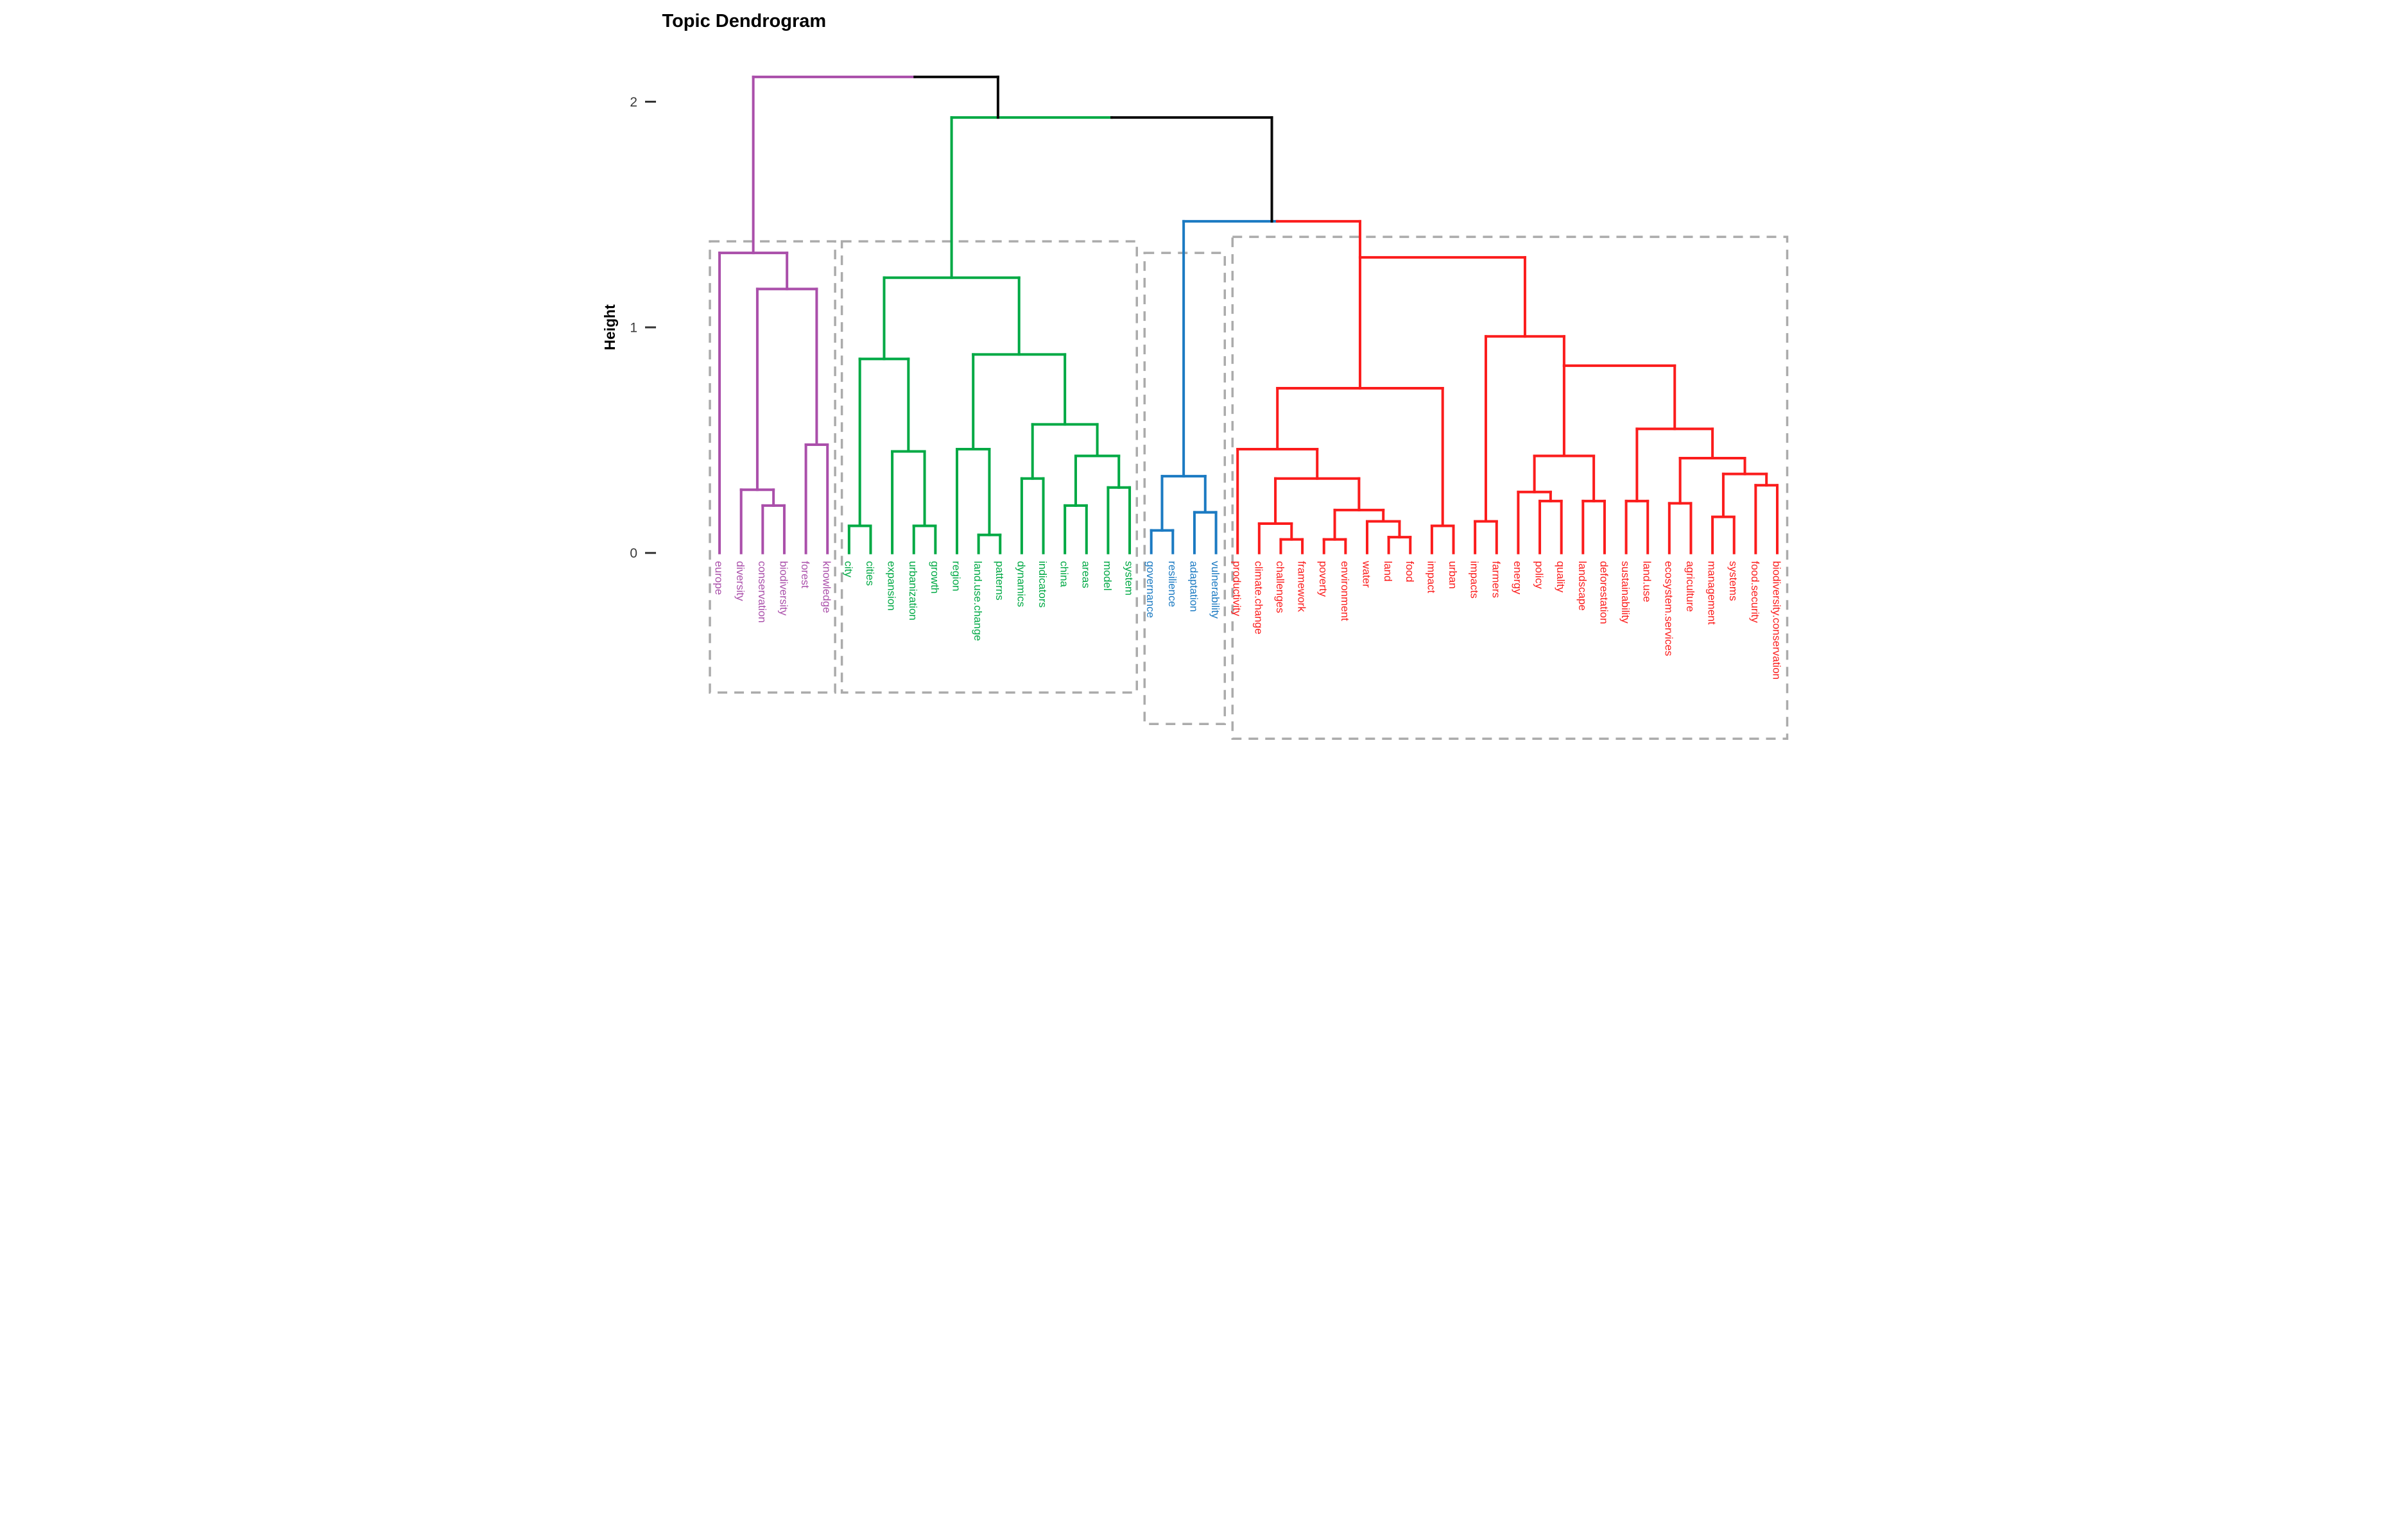  What do you see at coordinates (826, 587) in the screenshot?
I see `leaf-label: knowledge` at bounding box center [826, 587].